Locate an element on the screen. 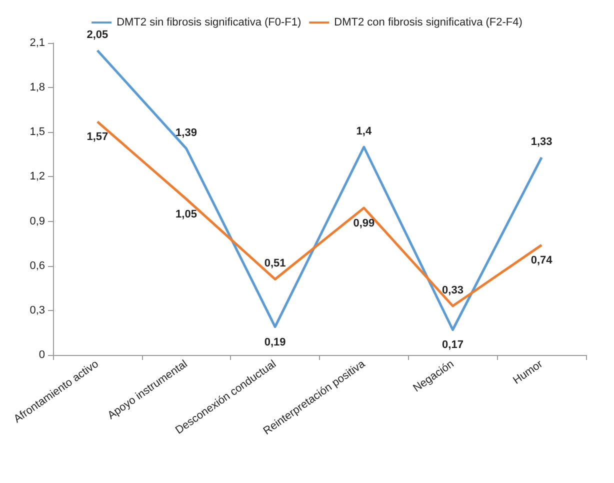 The height and width of the screenshot is (483, 614). data-label: 1,39 is located at coordinates (186, 132).